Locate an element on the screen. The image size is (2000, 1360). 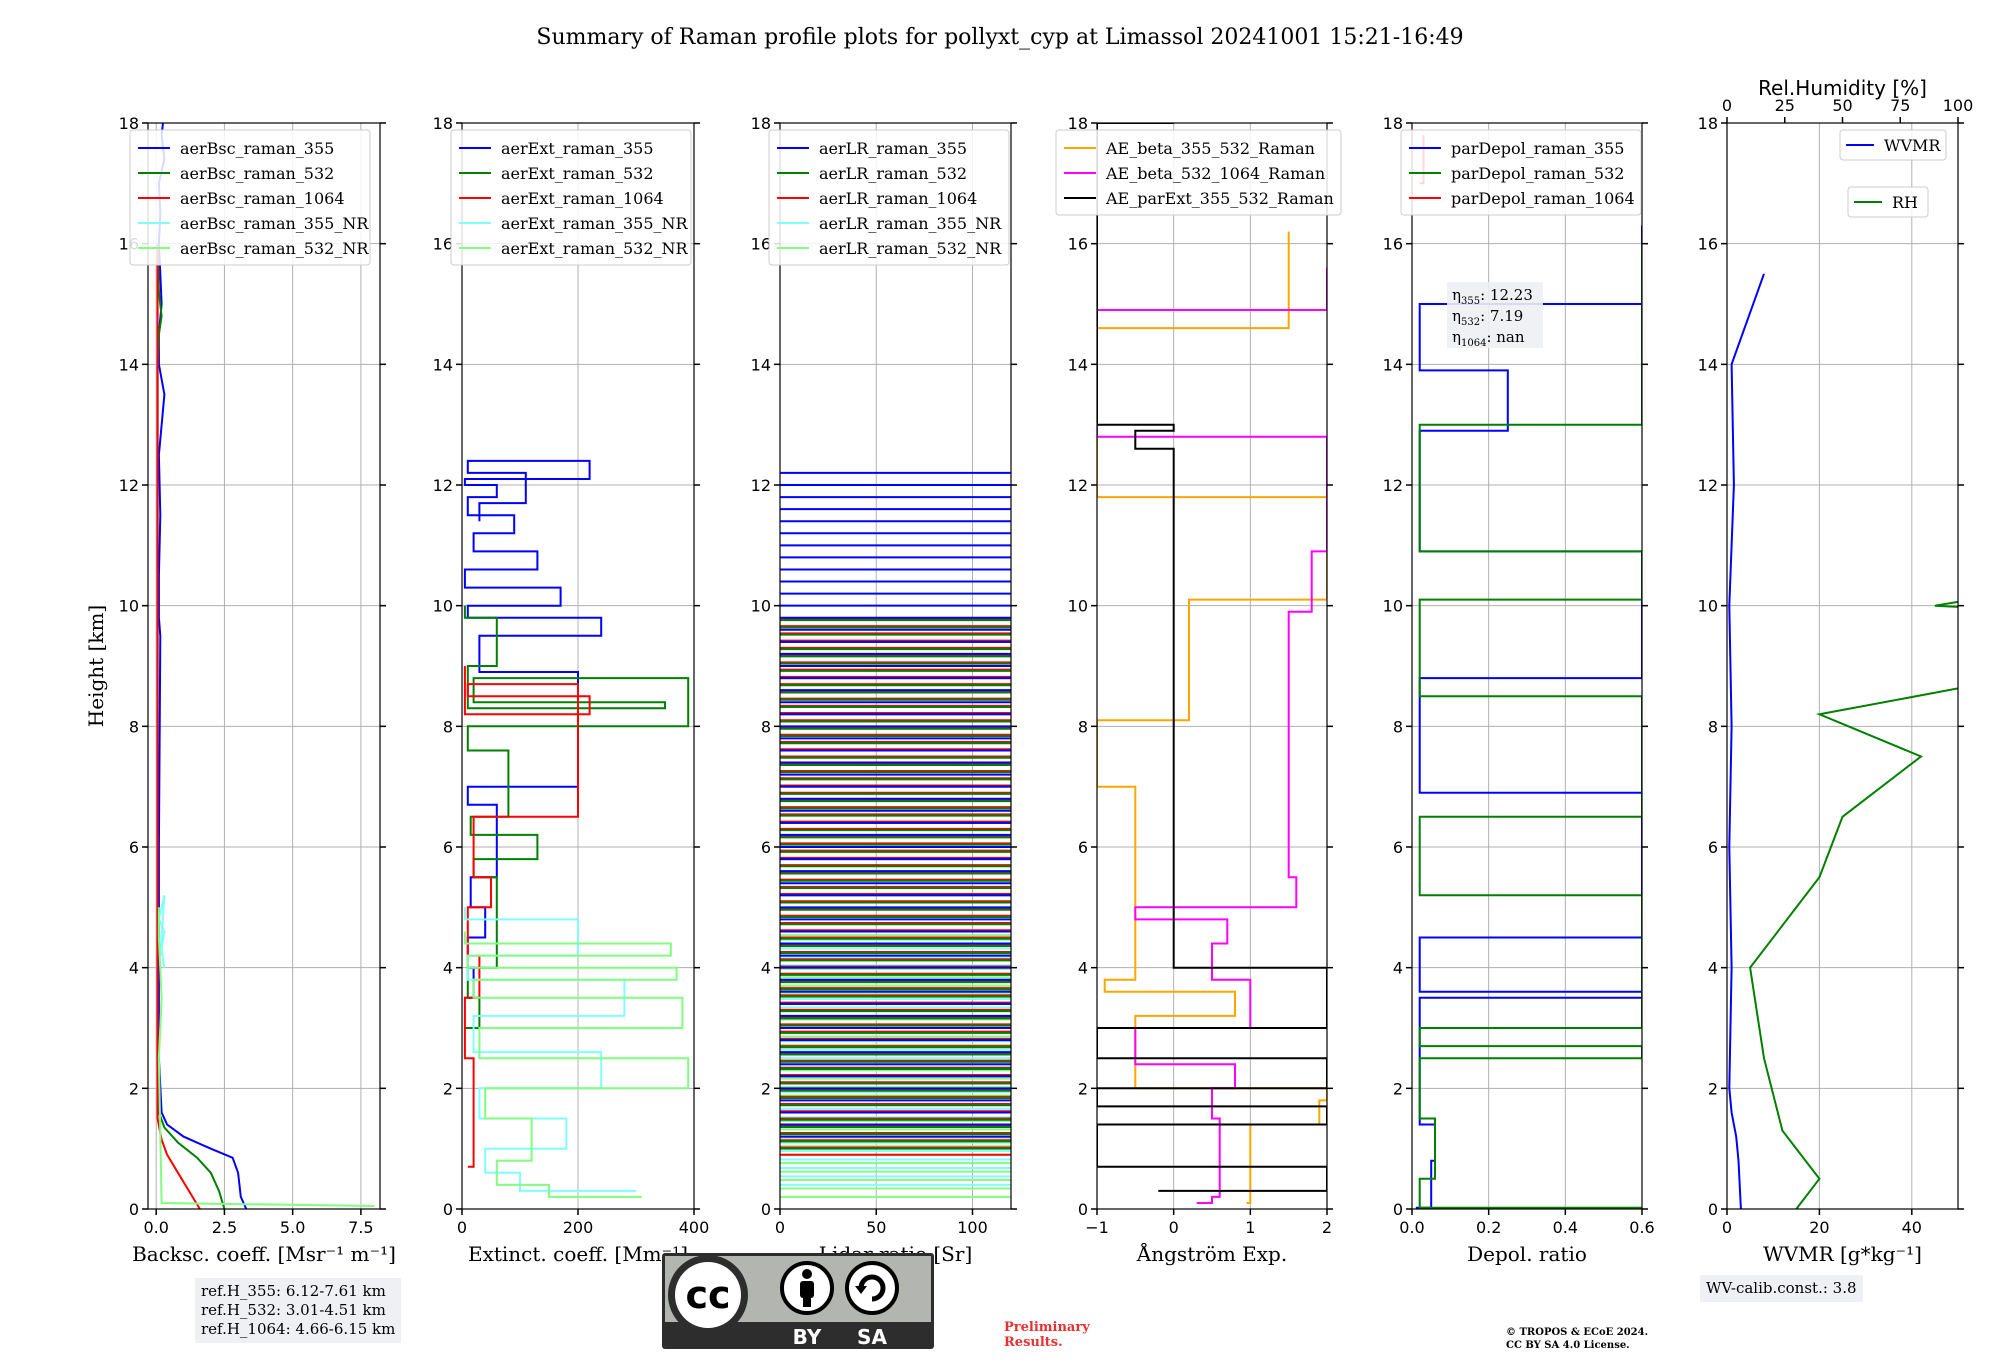
legend-label: WVMR is located at coordinates (1912, 145).